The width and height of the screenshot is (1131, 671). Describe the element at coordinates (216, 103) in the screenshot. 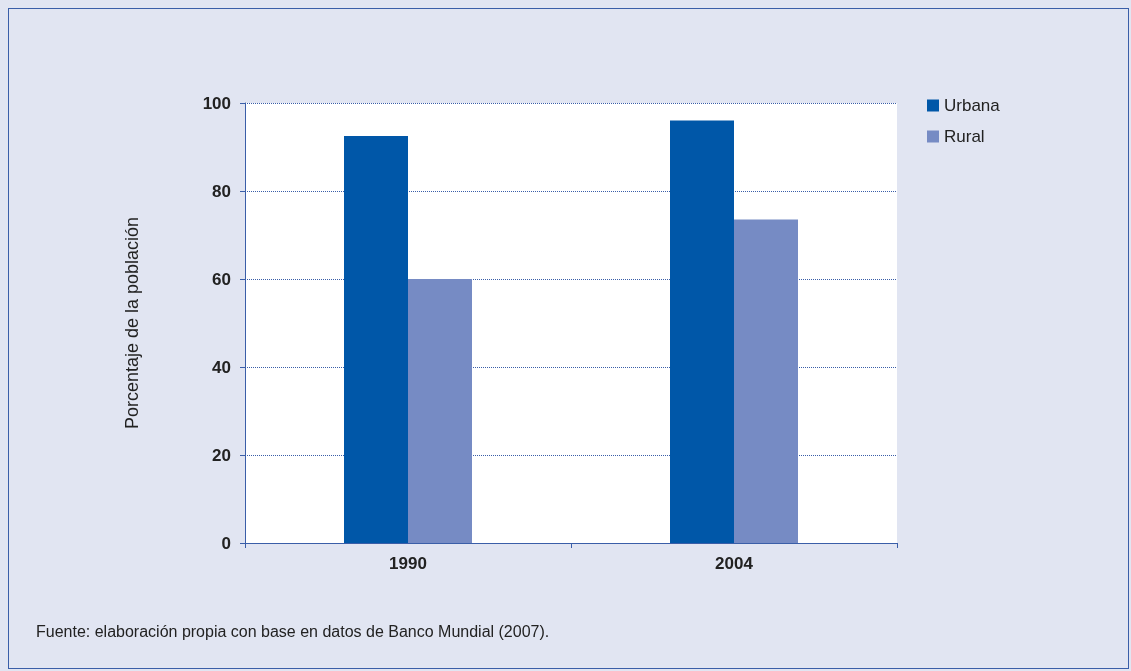

I see `y-tick-label: 100` at that location.